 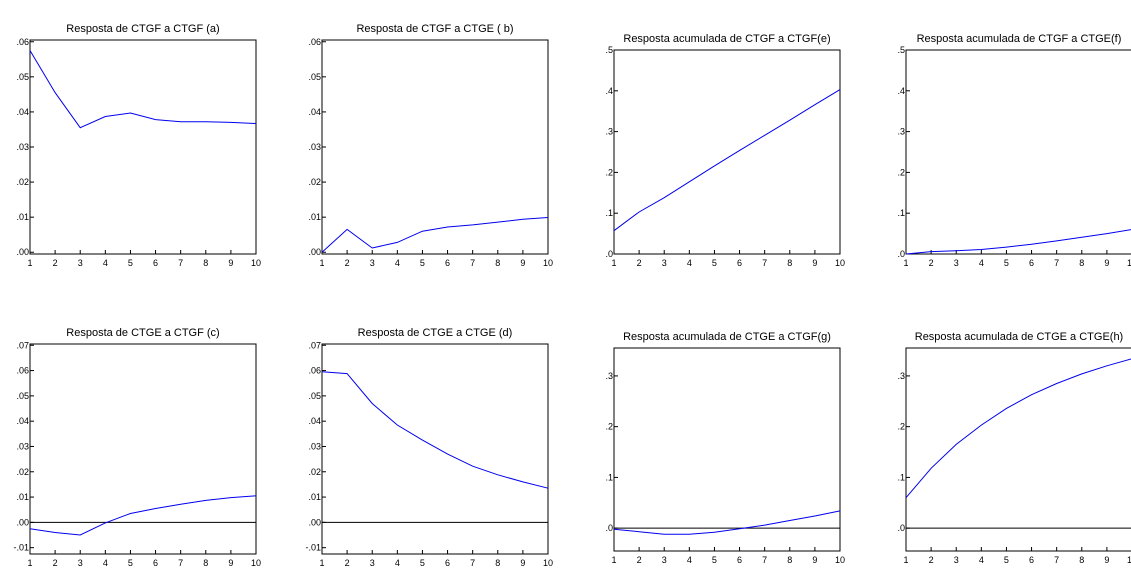 I want to click on chart-title: Resposta acumulada de CTGE a CTGE(h), so click(x=1019, y=337).